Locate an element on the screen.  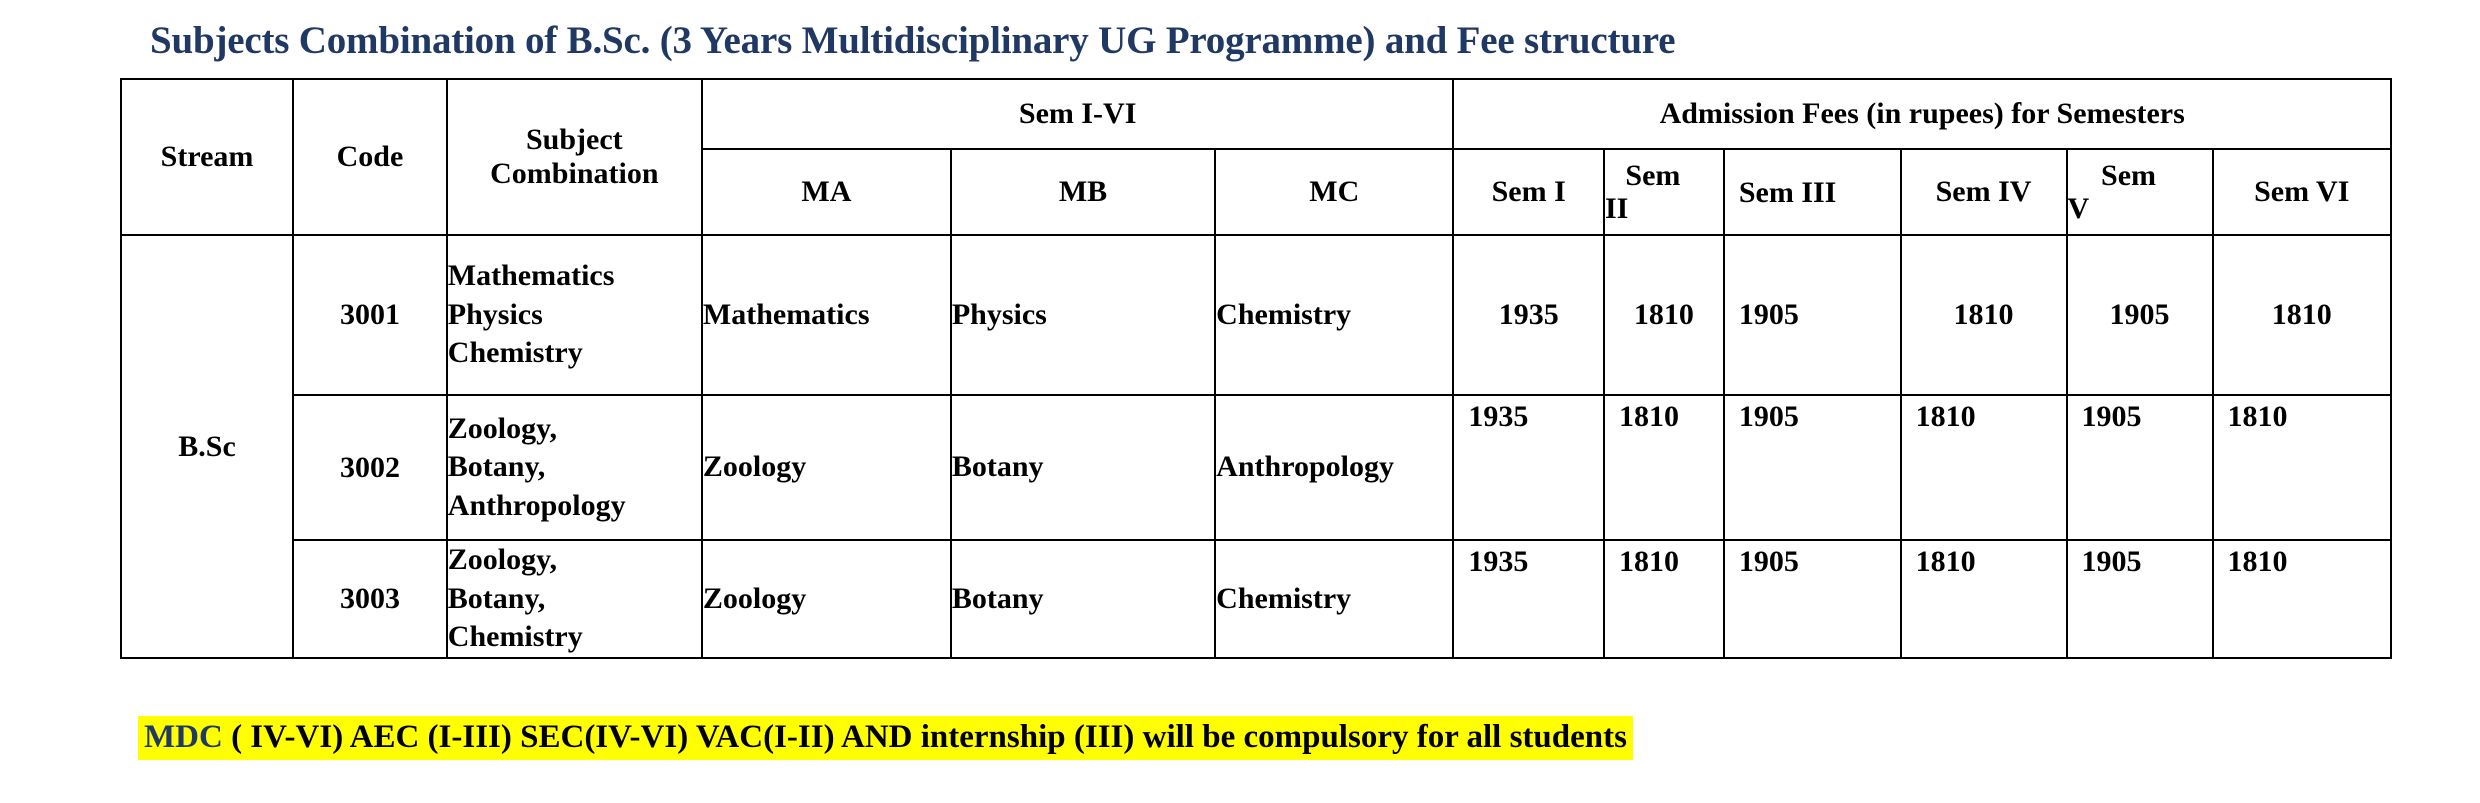
combination-line: Physics is located at coordinates (495, 314).